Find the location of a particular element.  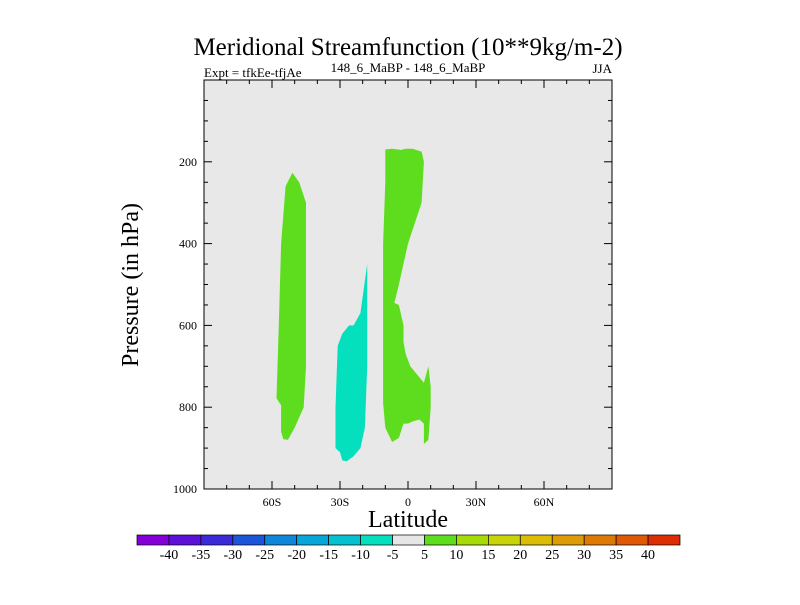

colorbar-label: 15 is located at coordinates (488, 555).